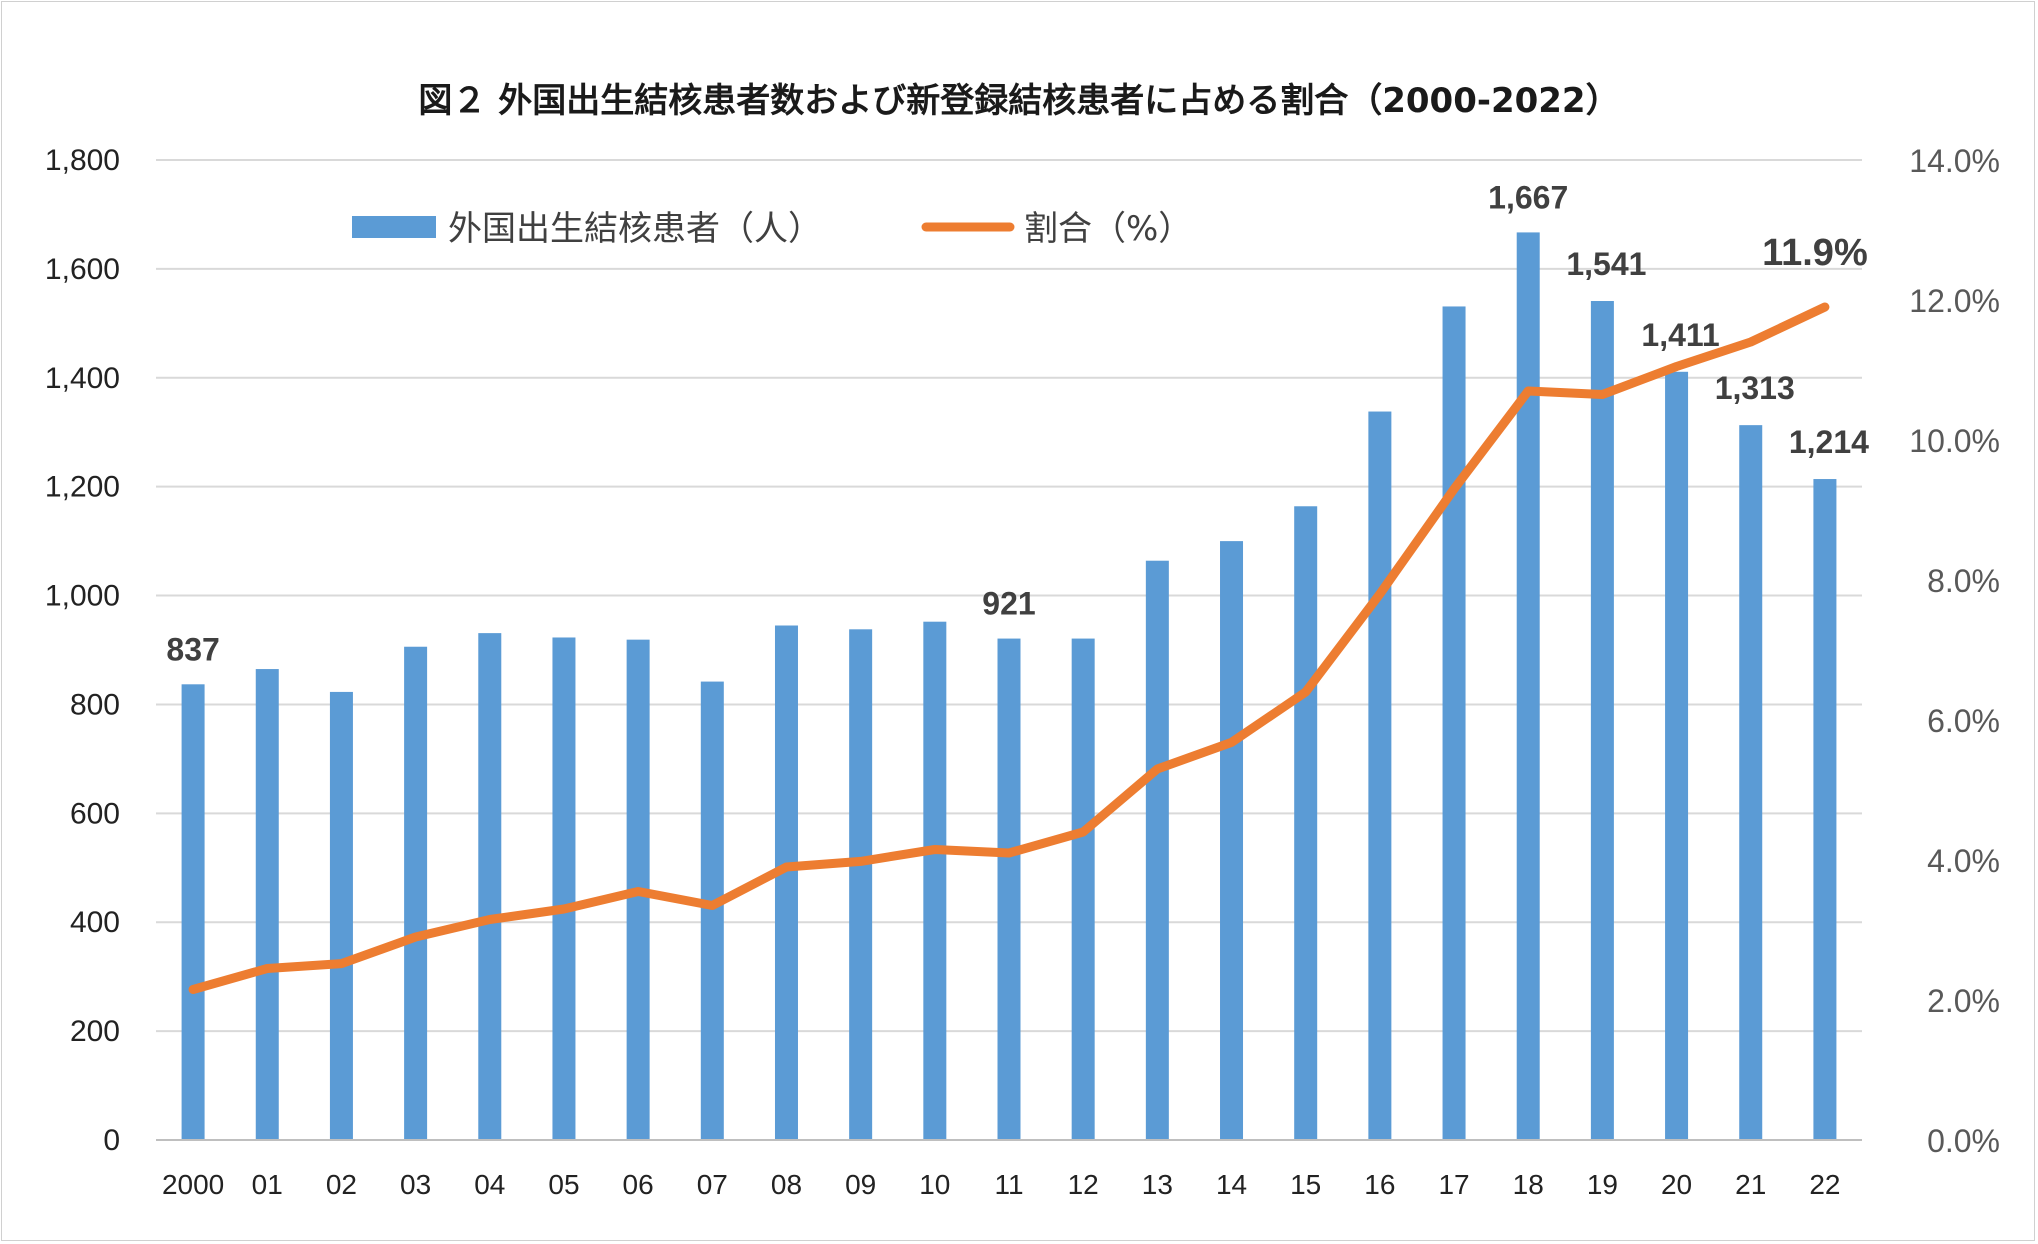 The height and width of the screenshot is (1244, 2038). What do you see at coordinates (860, 1184) in the screenshot?
I see `x-tick-label: 09` at bounding box center [860, 1184].